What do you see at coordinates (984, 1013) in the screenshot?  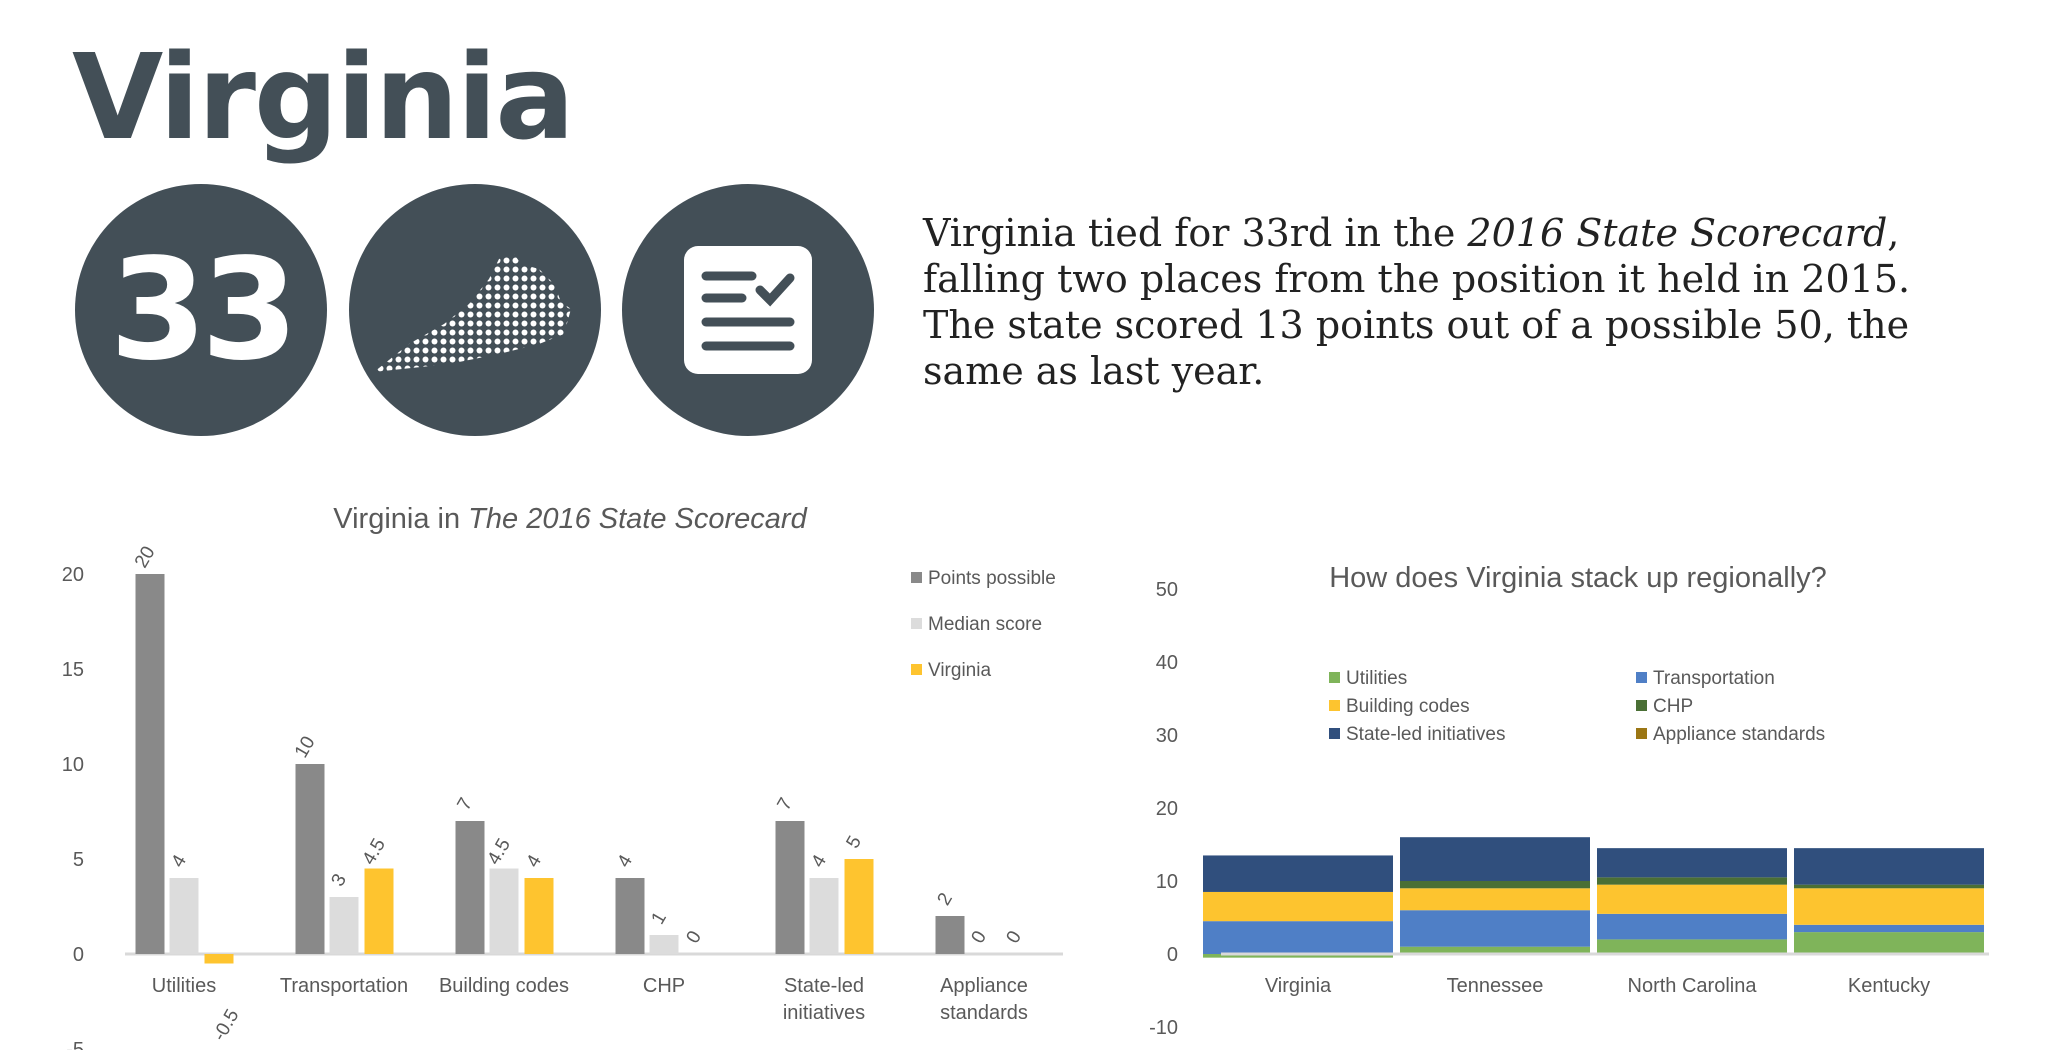 I see `x-tick-label: standards` at bounding box center [984, 1013].